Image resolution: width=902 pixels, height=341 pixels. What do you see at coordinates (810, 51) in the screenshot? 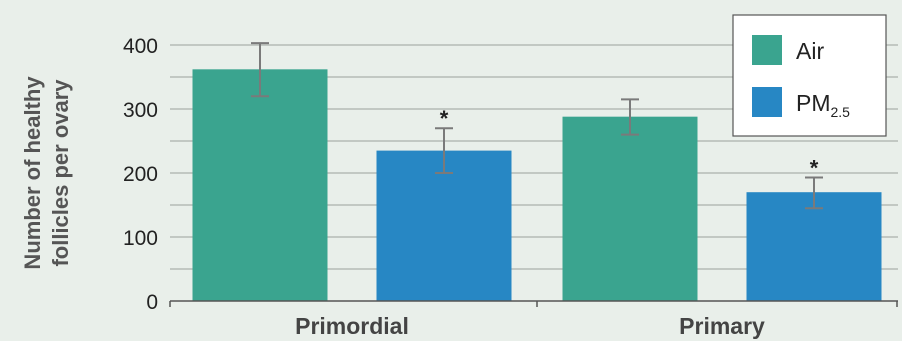
I see `legend-label: Air` at bounding box center [810, 51].